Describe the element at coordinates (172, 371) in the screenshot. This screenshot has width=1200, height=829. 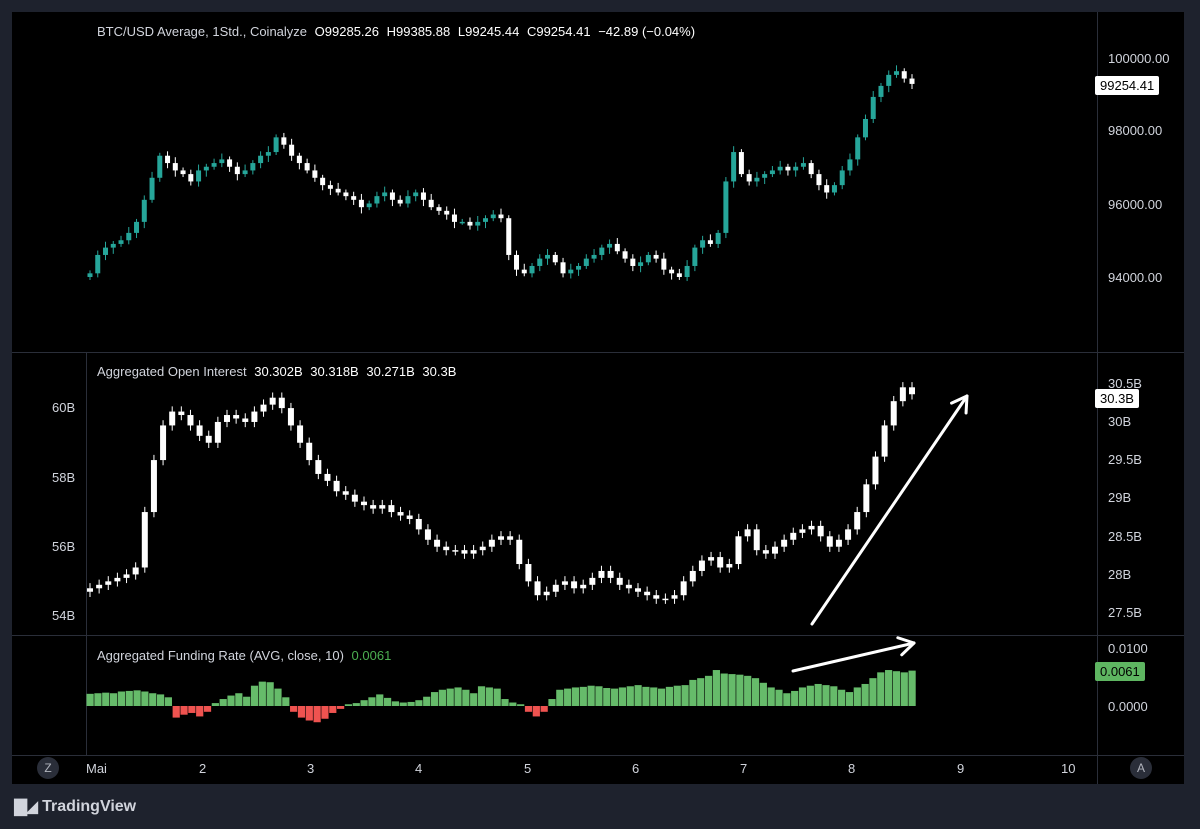
I see `oi-title: Aggregated Open Interest` at that location.